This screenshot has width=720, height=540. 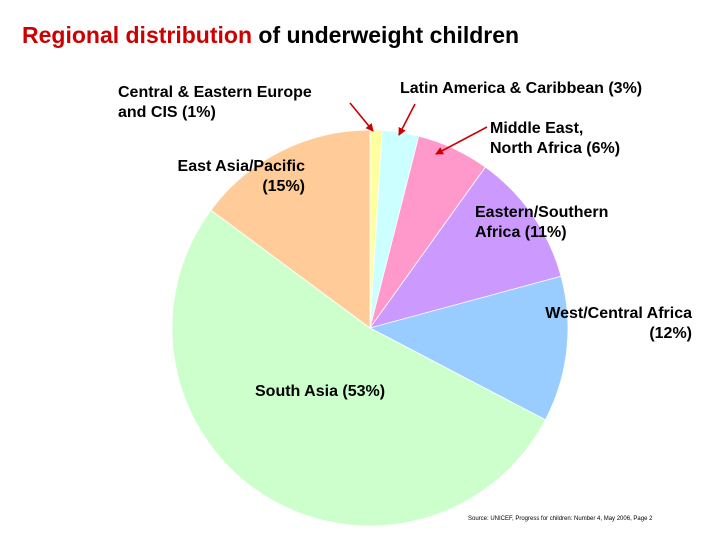 What do you see at coordinates (465, 247) in the screenshot?
I see `pie-slice-esa` at bounding box center [465, 247].